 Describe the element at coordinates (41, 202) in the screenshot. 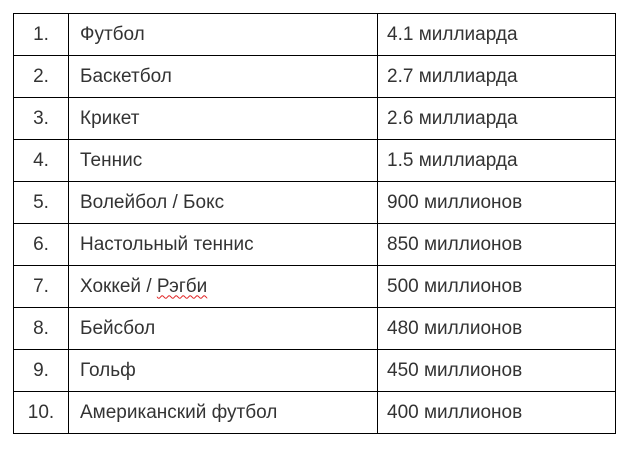

I see `rank-cell: 5.` at that location.